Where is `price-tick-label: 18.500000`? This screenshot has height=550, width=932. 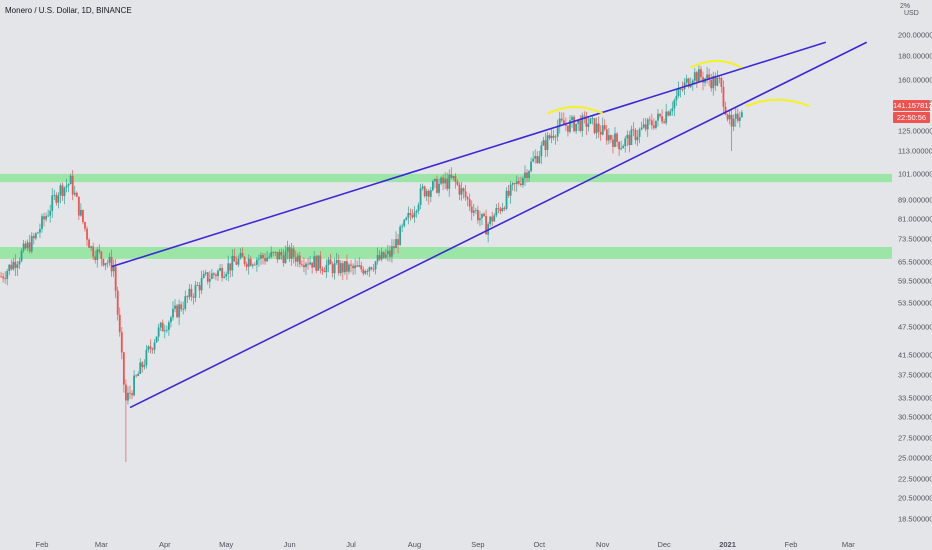
price-tick-label: 18.500000 is located at coordinates (915, 519).